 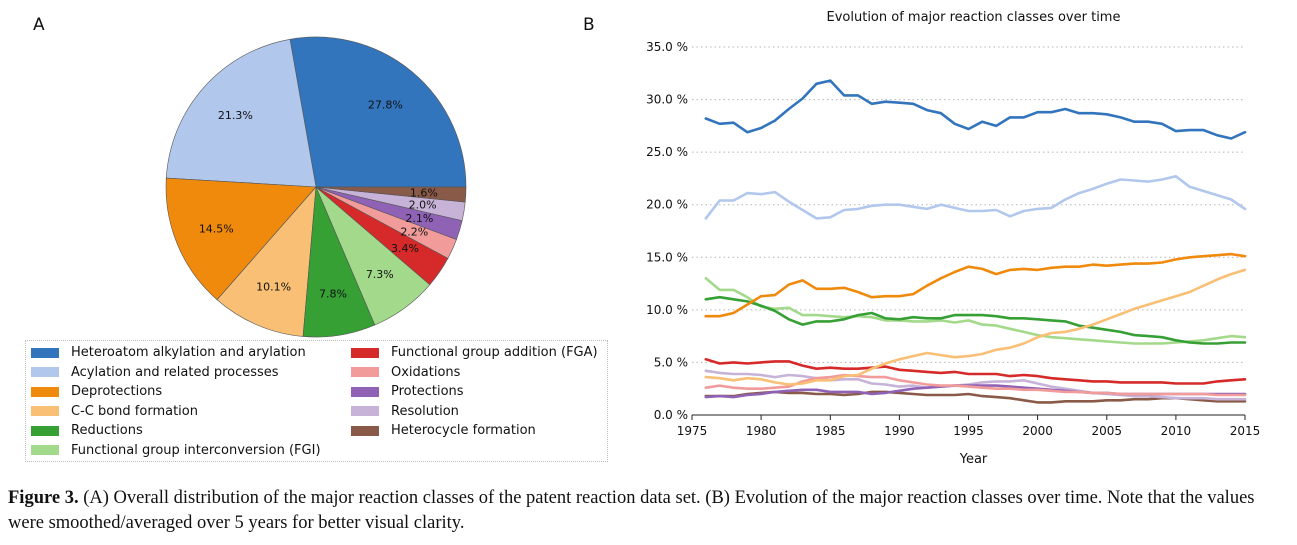 I want to click on pie-value-label: 27.8%, so click(x=385, y=104).